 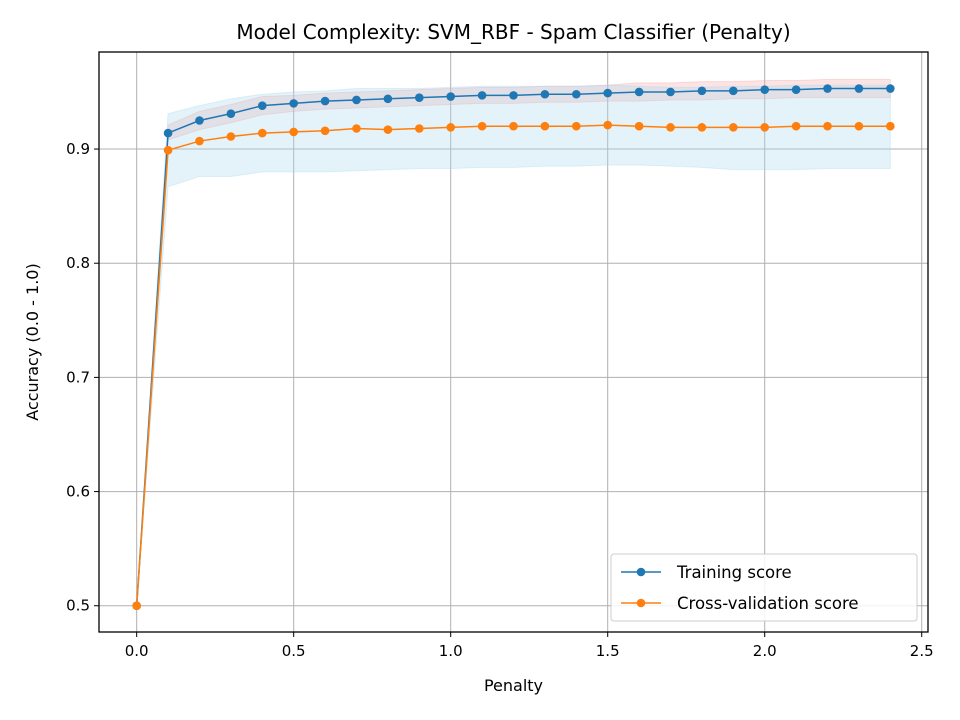 I want to click on legend-series-2-label: Cross-validation score, so click(x=768, y=603).